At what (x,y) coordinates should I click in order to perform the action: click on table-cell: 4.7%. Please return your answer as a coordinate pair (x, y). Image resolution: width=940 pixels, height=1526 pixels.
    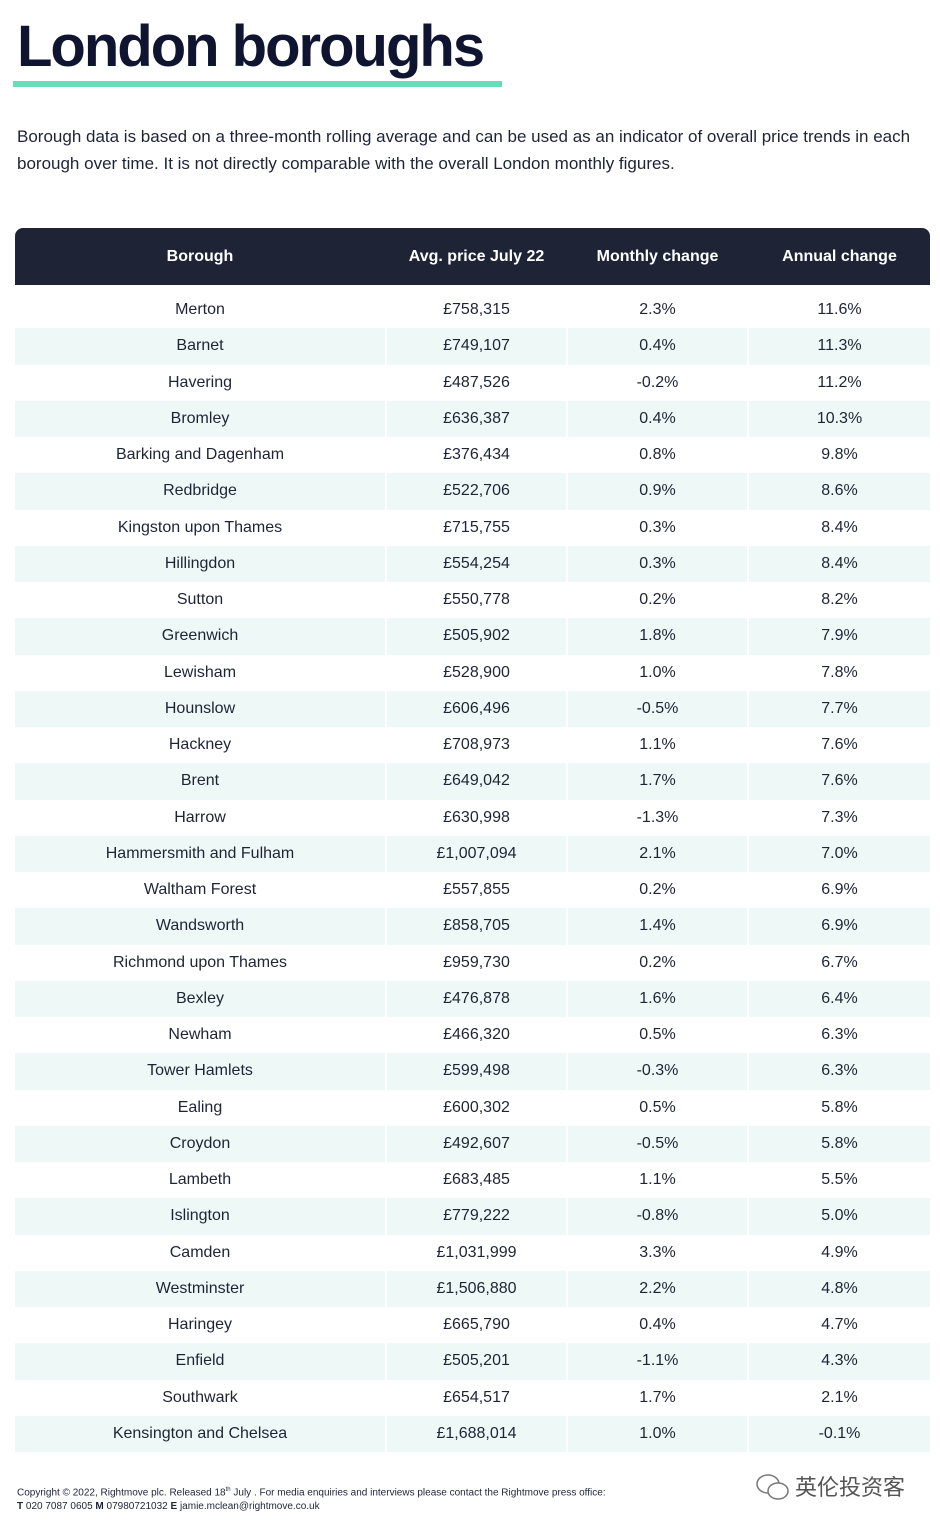
    Looking at the image, I should click on (839, 1325).